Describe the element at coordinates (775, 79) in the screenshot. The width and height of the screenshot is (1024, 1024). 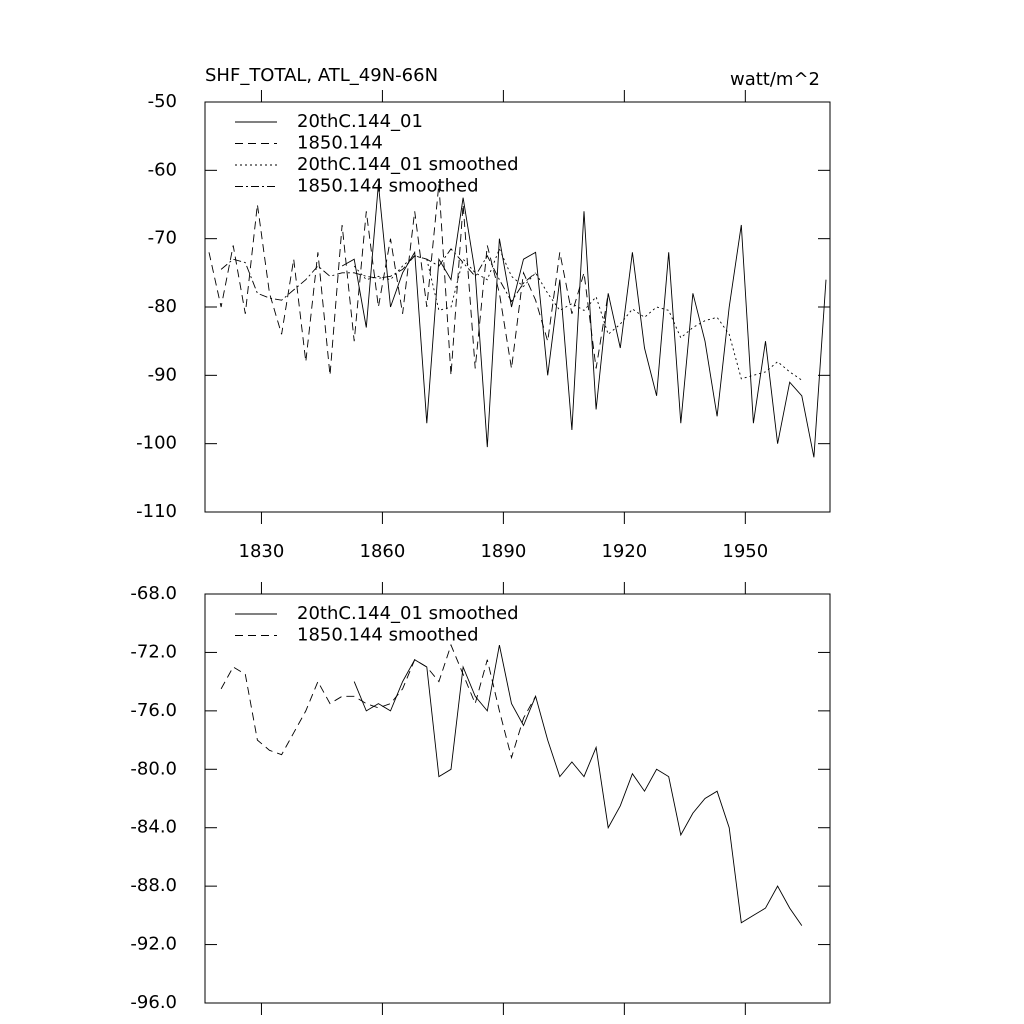
I see `unit-label: watt/m^2` at that location.